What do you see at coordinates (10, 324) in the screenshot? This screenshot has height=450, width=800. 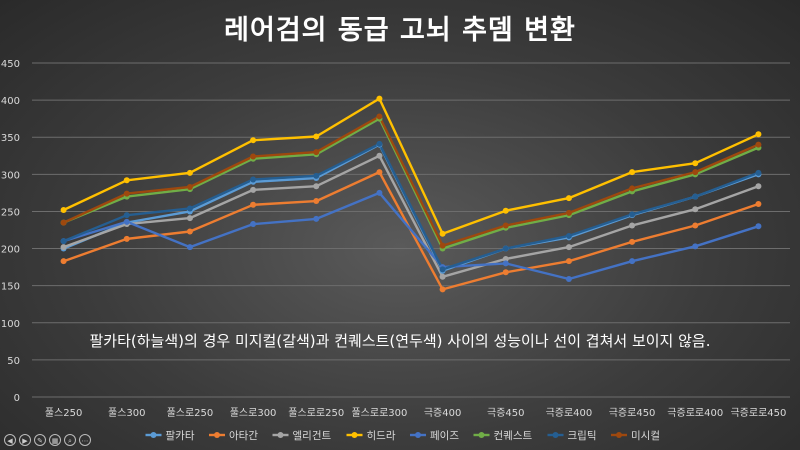 I see `y-tick-label: 100` at bounding box center [10, 324].